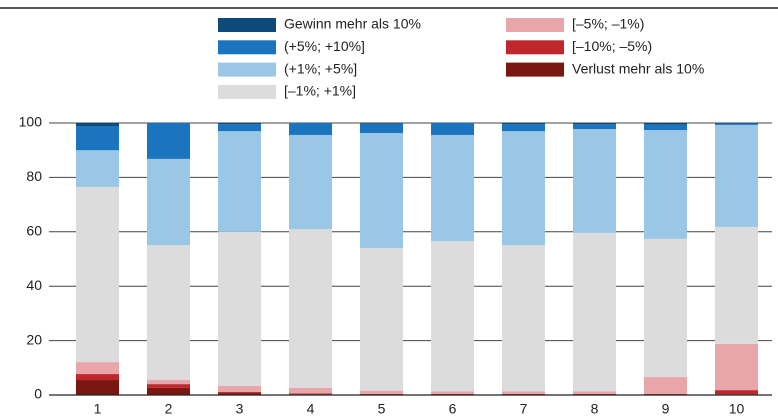 The height and width of the screenshot is (419, 778). Describe the element at coordinates (524, 409) in the screenshot. I see `x-tick-label: 7` at that location.